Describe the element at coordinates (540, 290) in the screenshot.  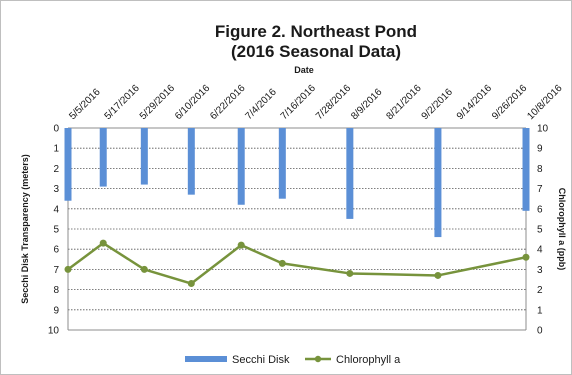
I see `right-tick-label: 2` at that location.